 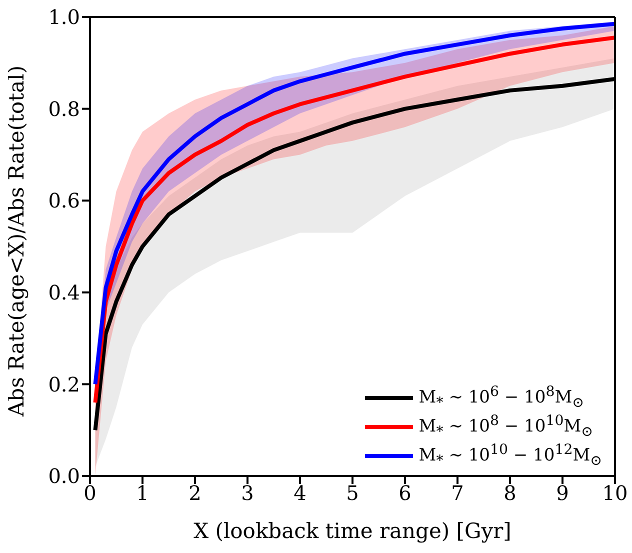 What do you see at coordinates (615, 493) in the screenshot?
I see `x-tick-label: 10` at bounding box center [615, 493].